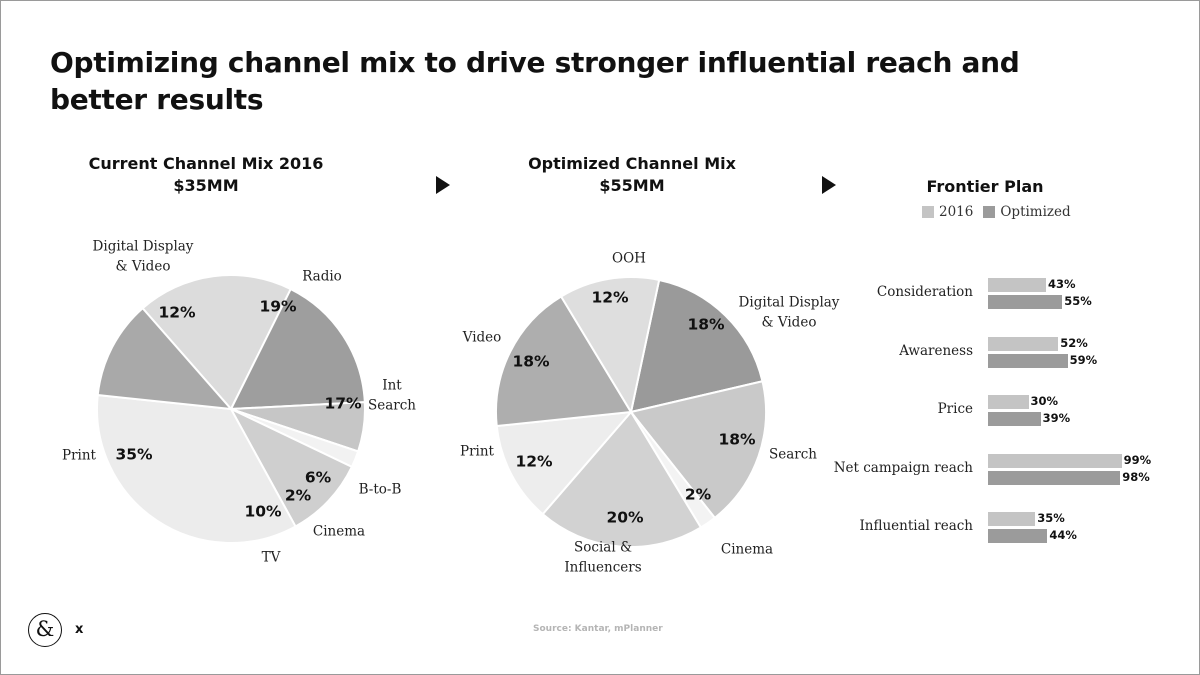 This screenshot has height=675, width=1200. Describe the element at coordinates (1137, 459) in the screenshot. I see `bar-value-label-2016-net-campaign-reach: 99%` at that location.